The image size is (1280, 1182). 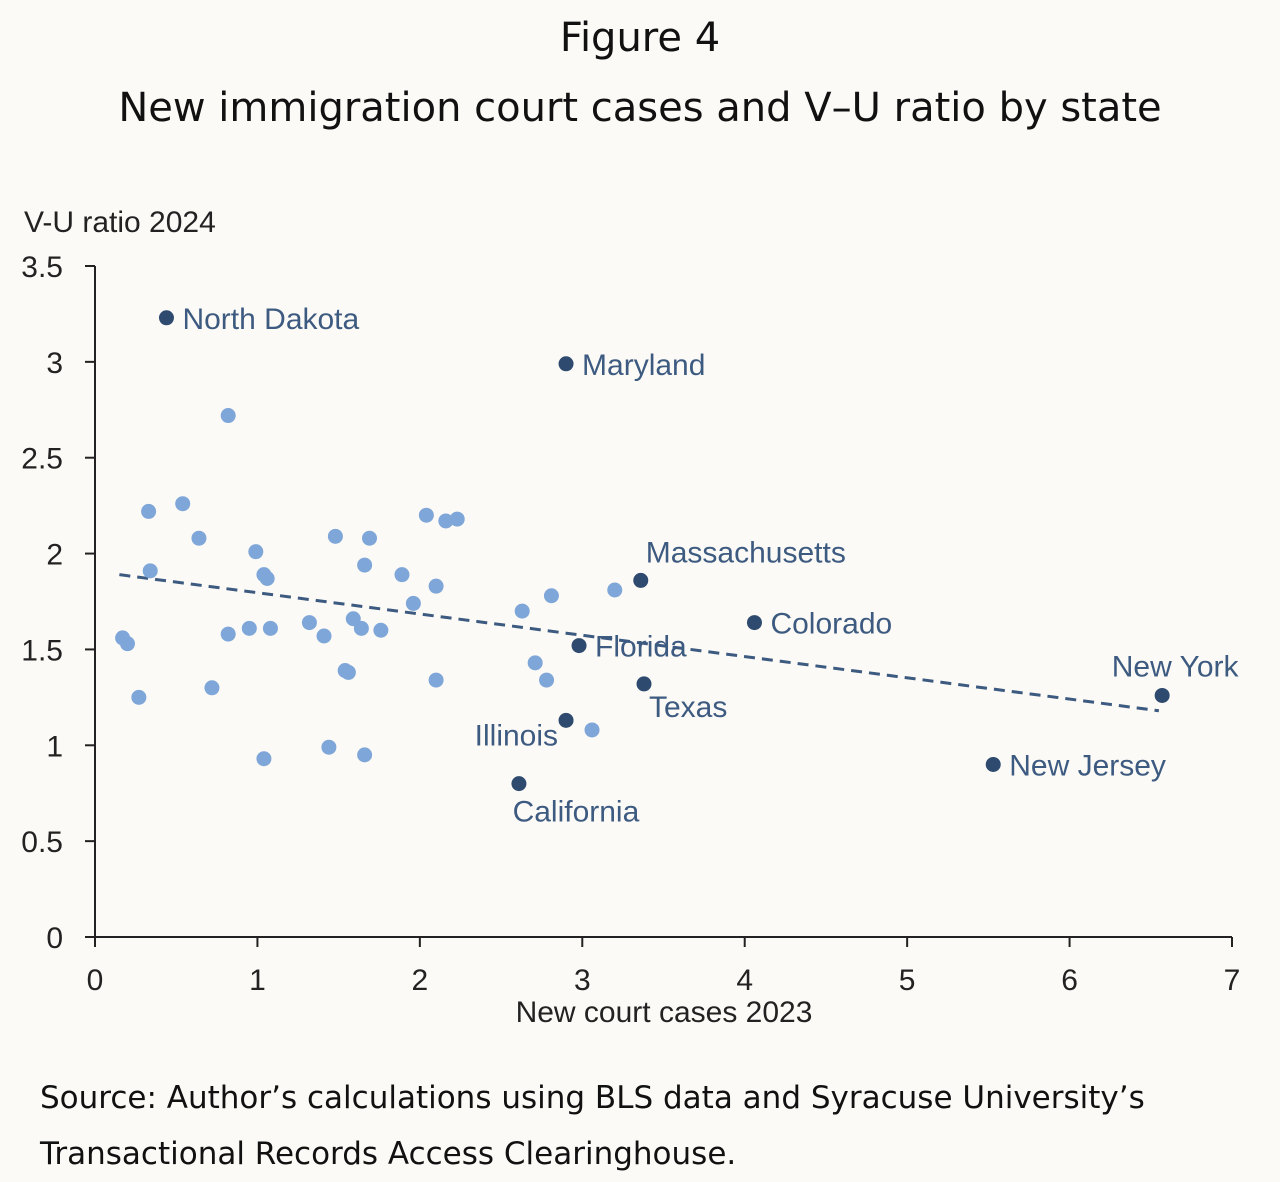 I want to click on x-tick-label: 6, so click(x=1069, y=980).